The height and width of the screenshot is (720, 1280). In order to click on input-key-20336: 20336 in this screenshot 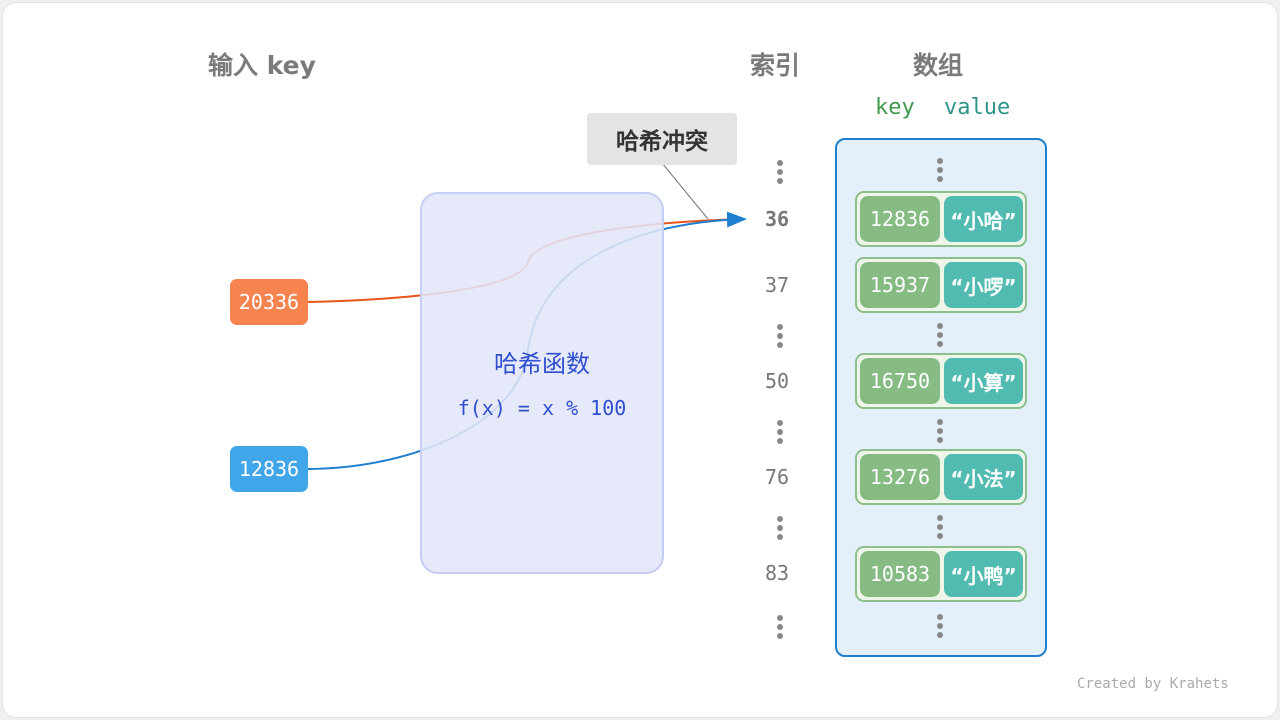, I will do `click(269, 302)`.